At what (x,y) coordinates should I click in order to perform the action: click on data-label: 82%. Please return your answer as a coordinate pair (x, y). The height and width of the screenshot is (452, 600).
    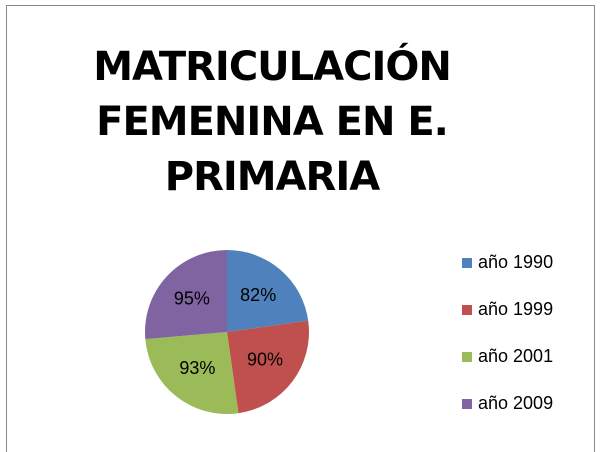
    Looking at the image, I should click on (258, 295).